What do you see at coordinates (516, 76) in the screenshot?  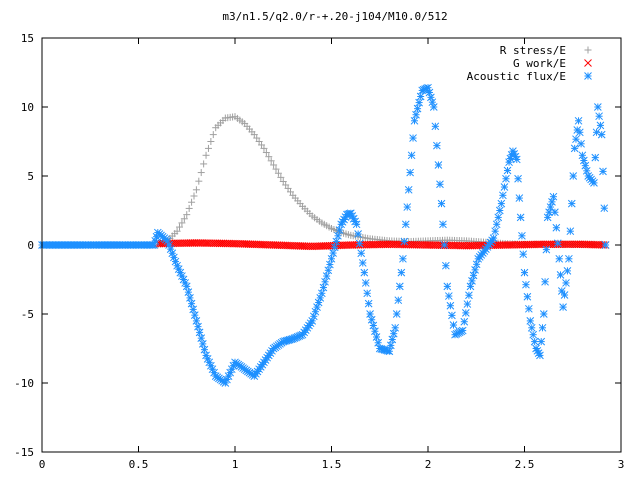 I see `legend-label: Acoustic flux/E` at bounding box center [516, 76].